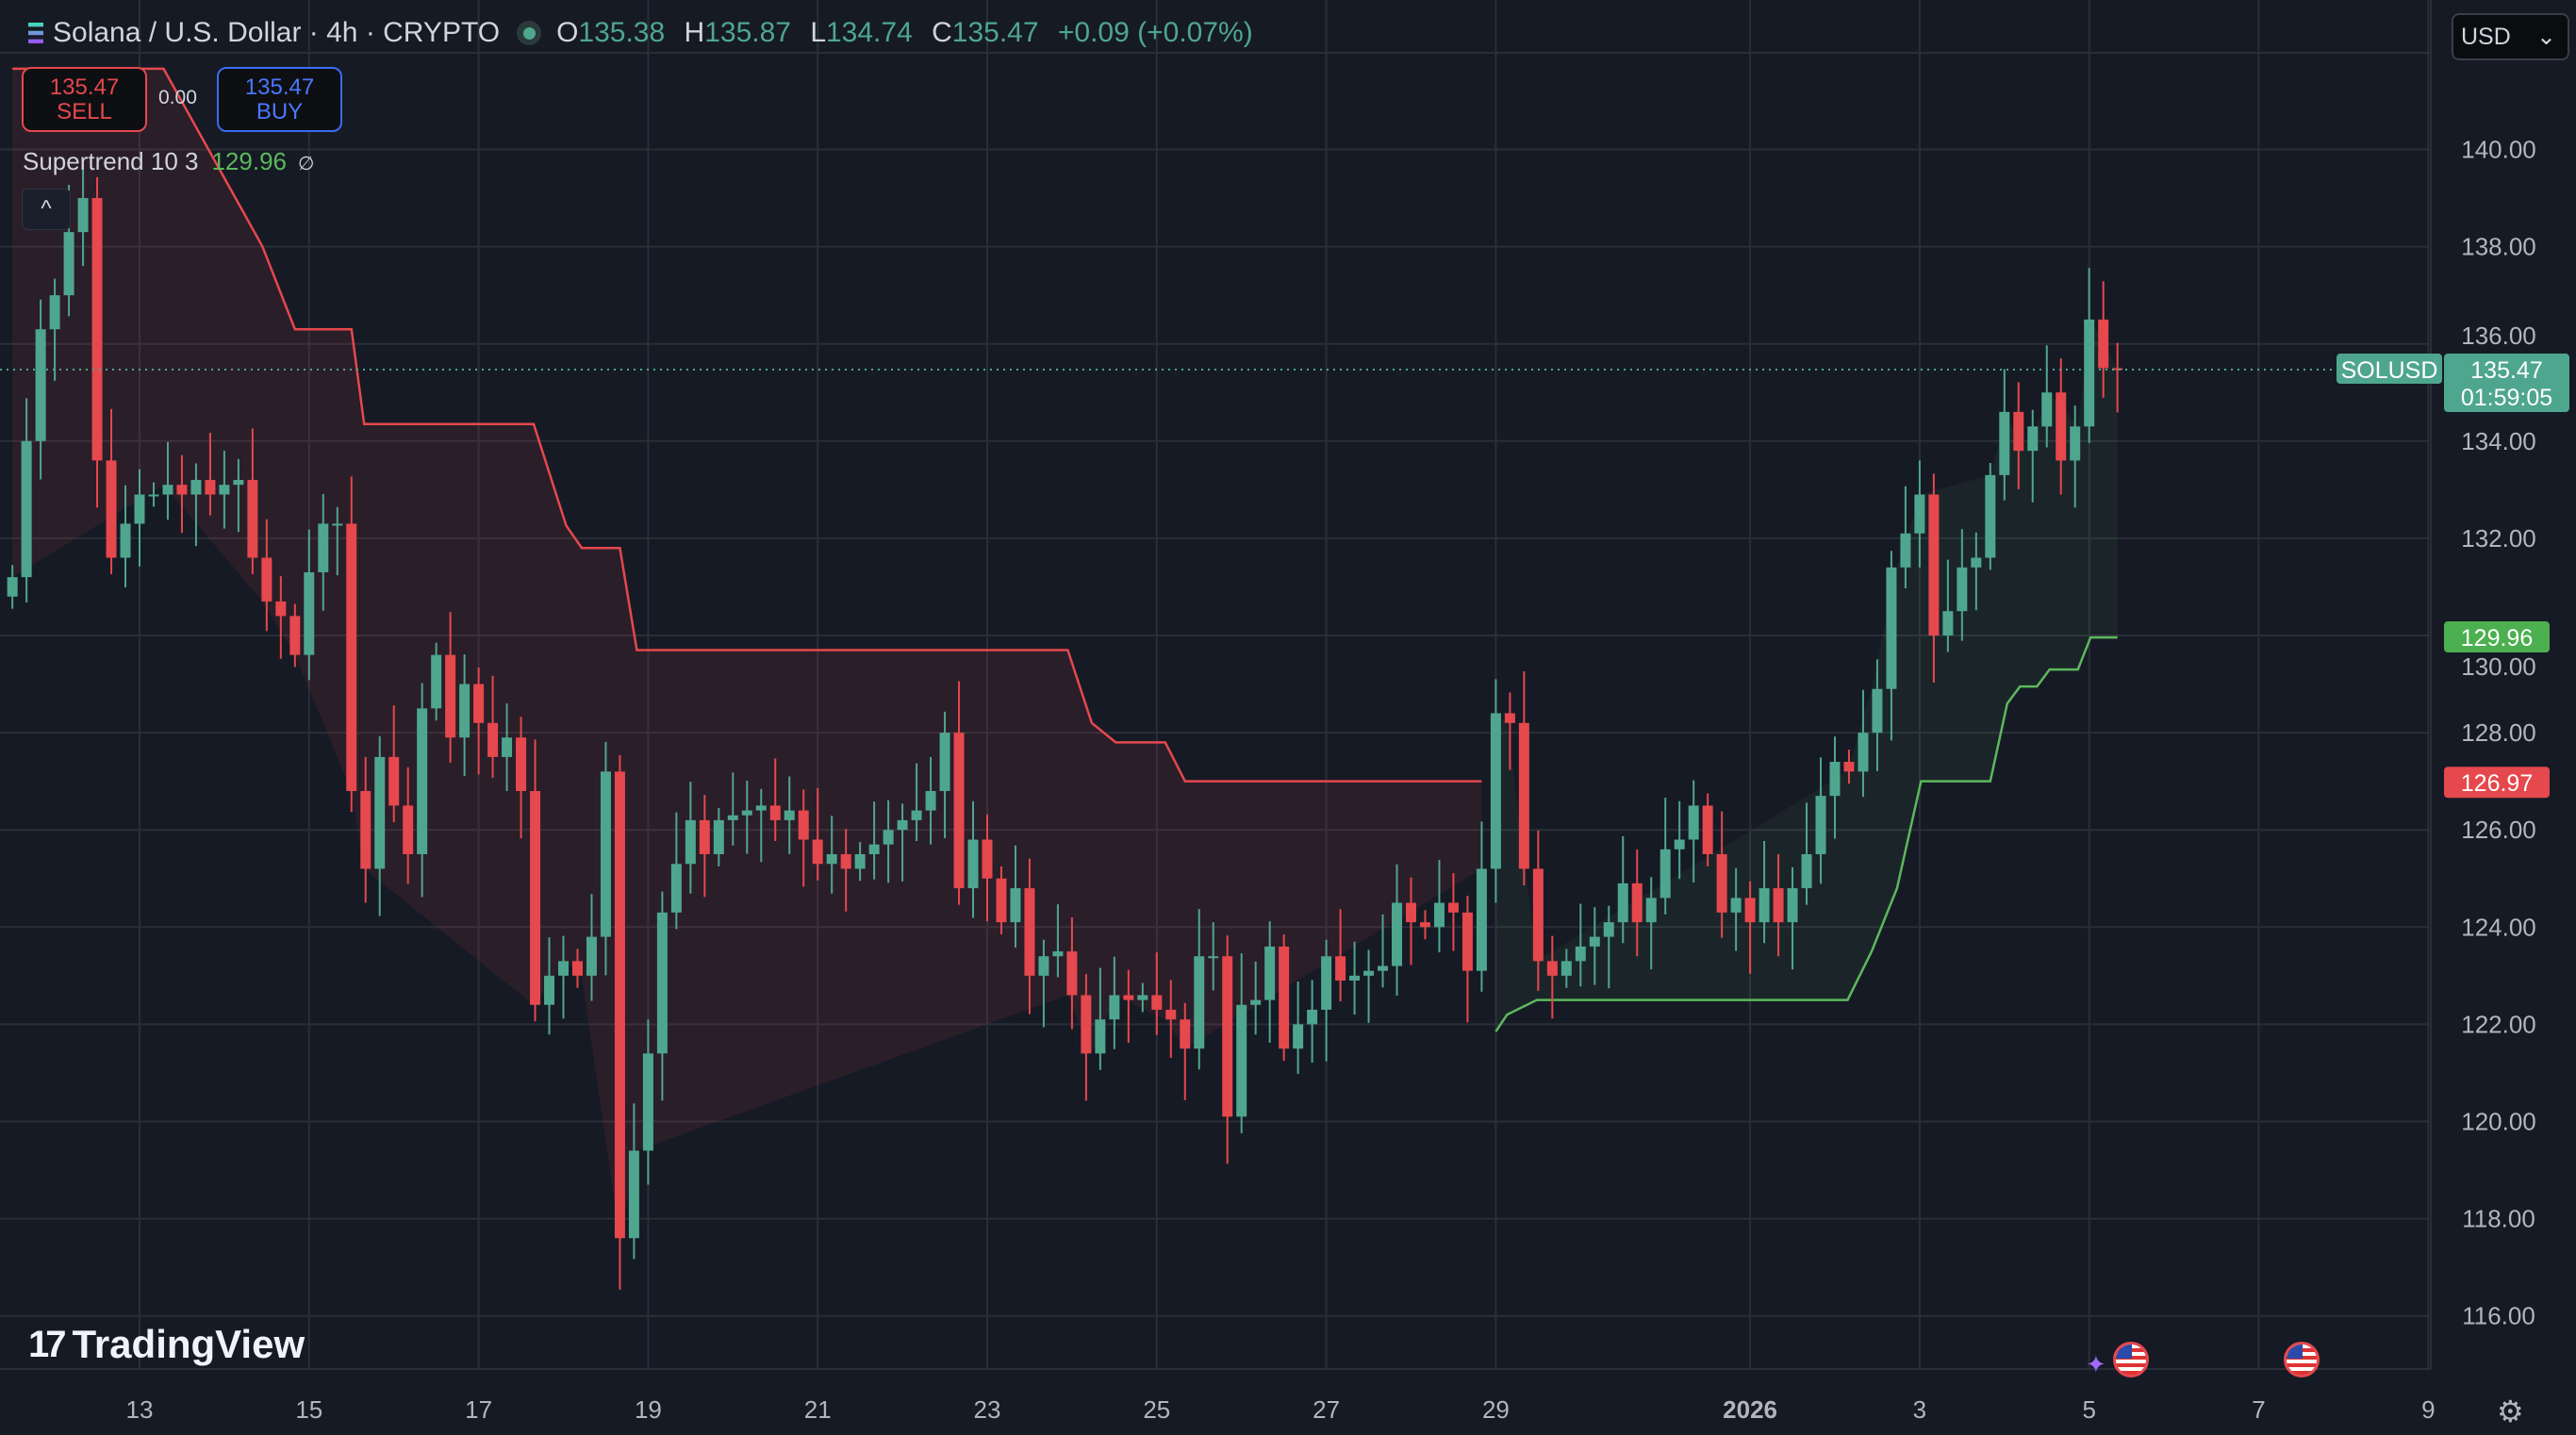 This screenshot has width=2576, height=1435. What do you see at coordinates (280, 111) in the screenshot?
I see `buy-label: BUY` at bounding box center [280, 111].